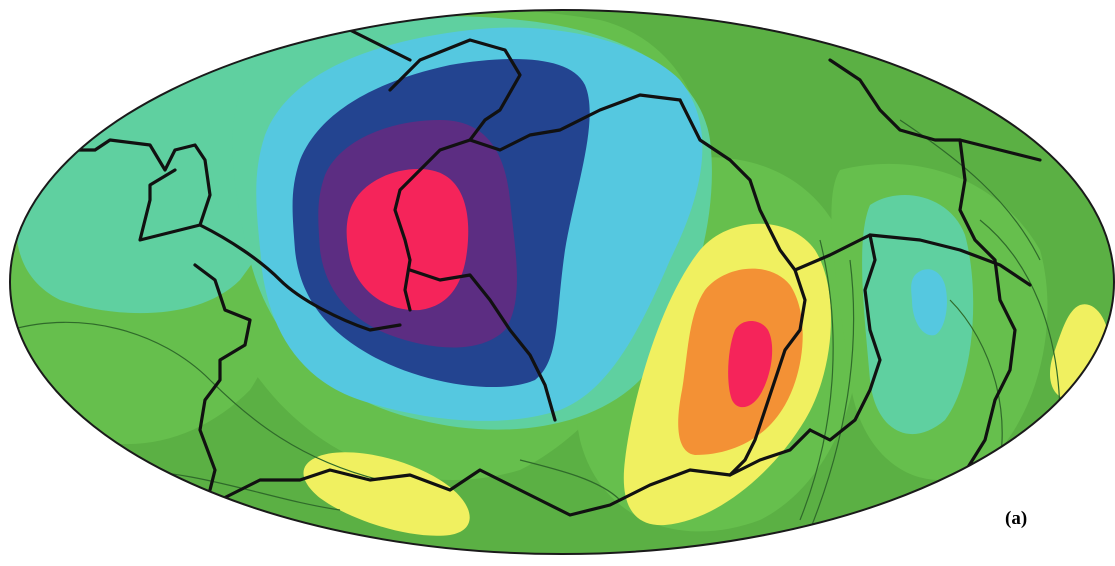  I want to click on plate-boundary-northwest, so click(135, 190).